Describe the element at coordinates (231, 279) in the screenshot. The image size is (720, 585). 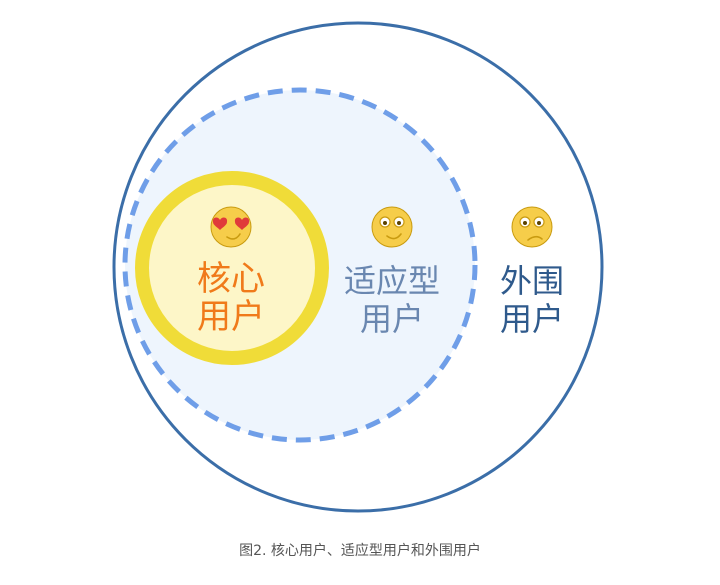
I see `core-label-line-1: 核心` at that location.